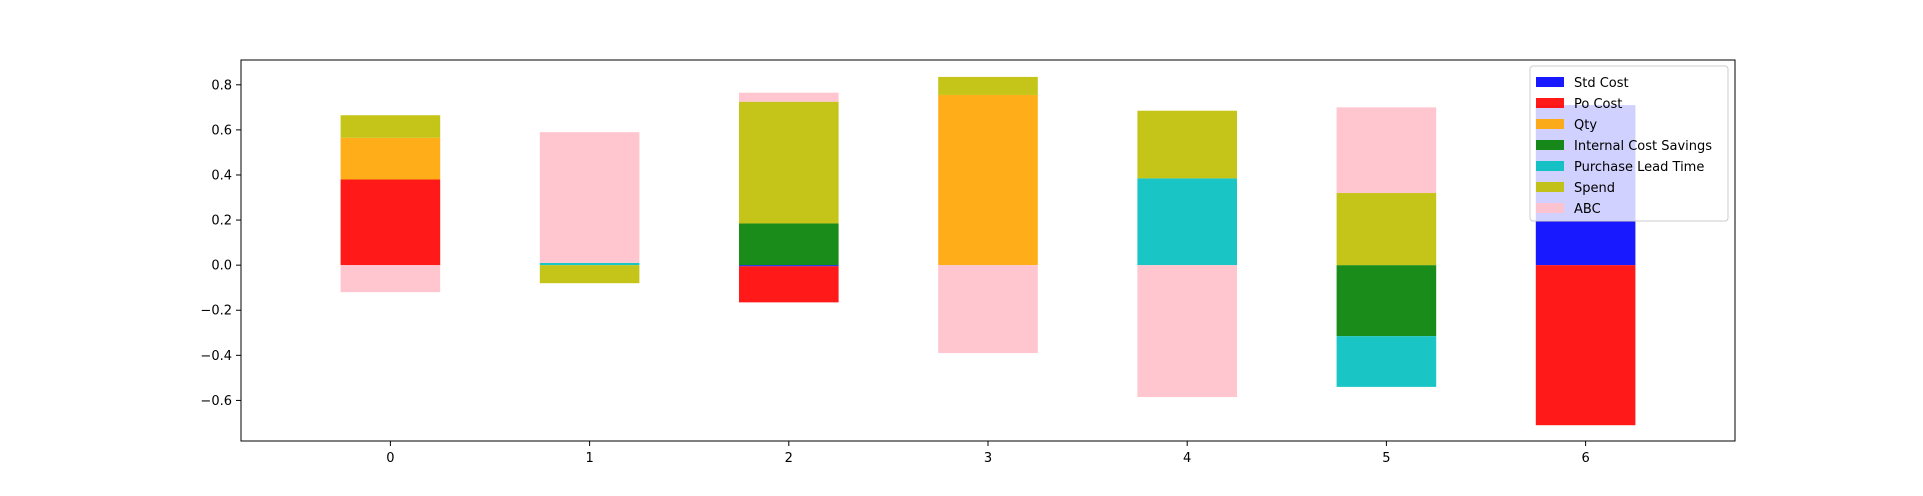 This screenshot has height=496, width=1923. Describe the element at coordinates (1187, 458) in the screenshot. I see `x-tick-label: 4` at that location.